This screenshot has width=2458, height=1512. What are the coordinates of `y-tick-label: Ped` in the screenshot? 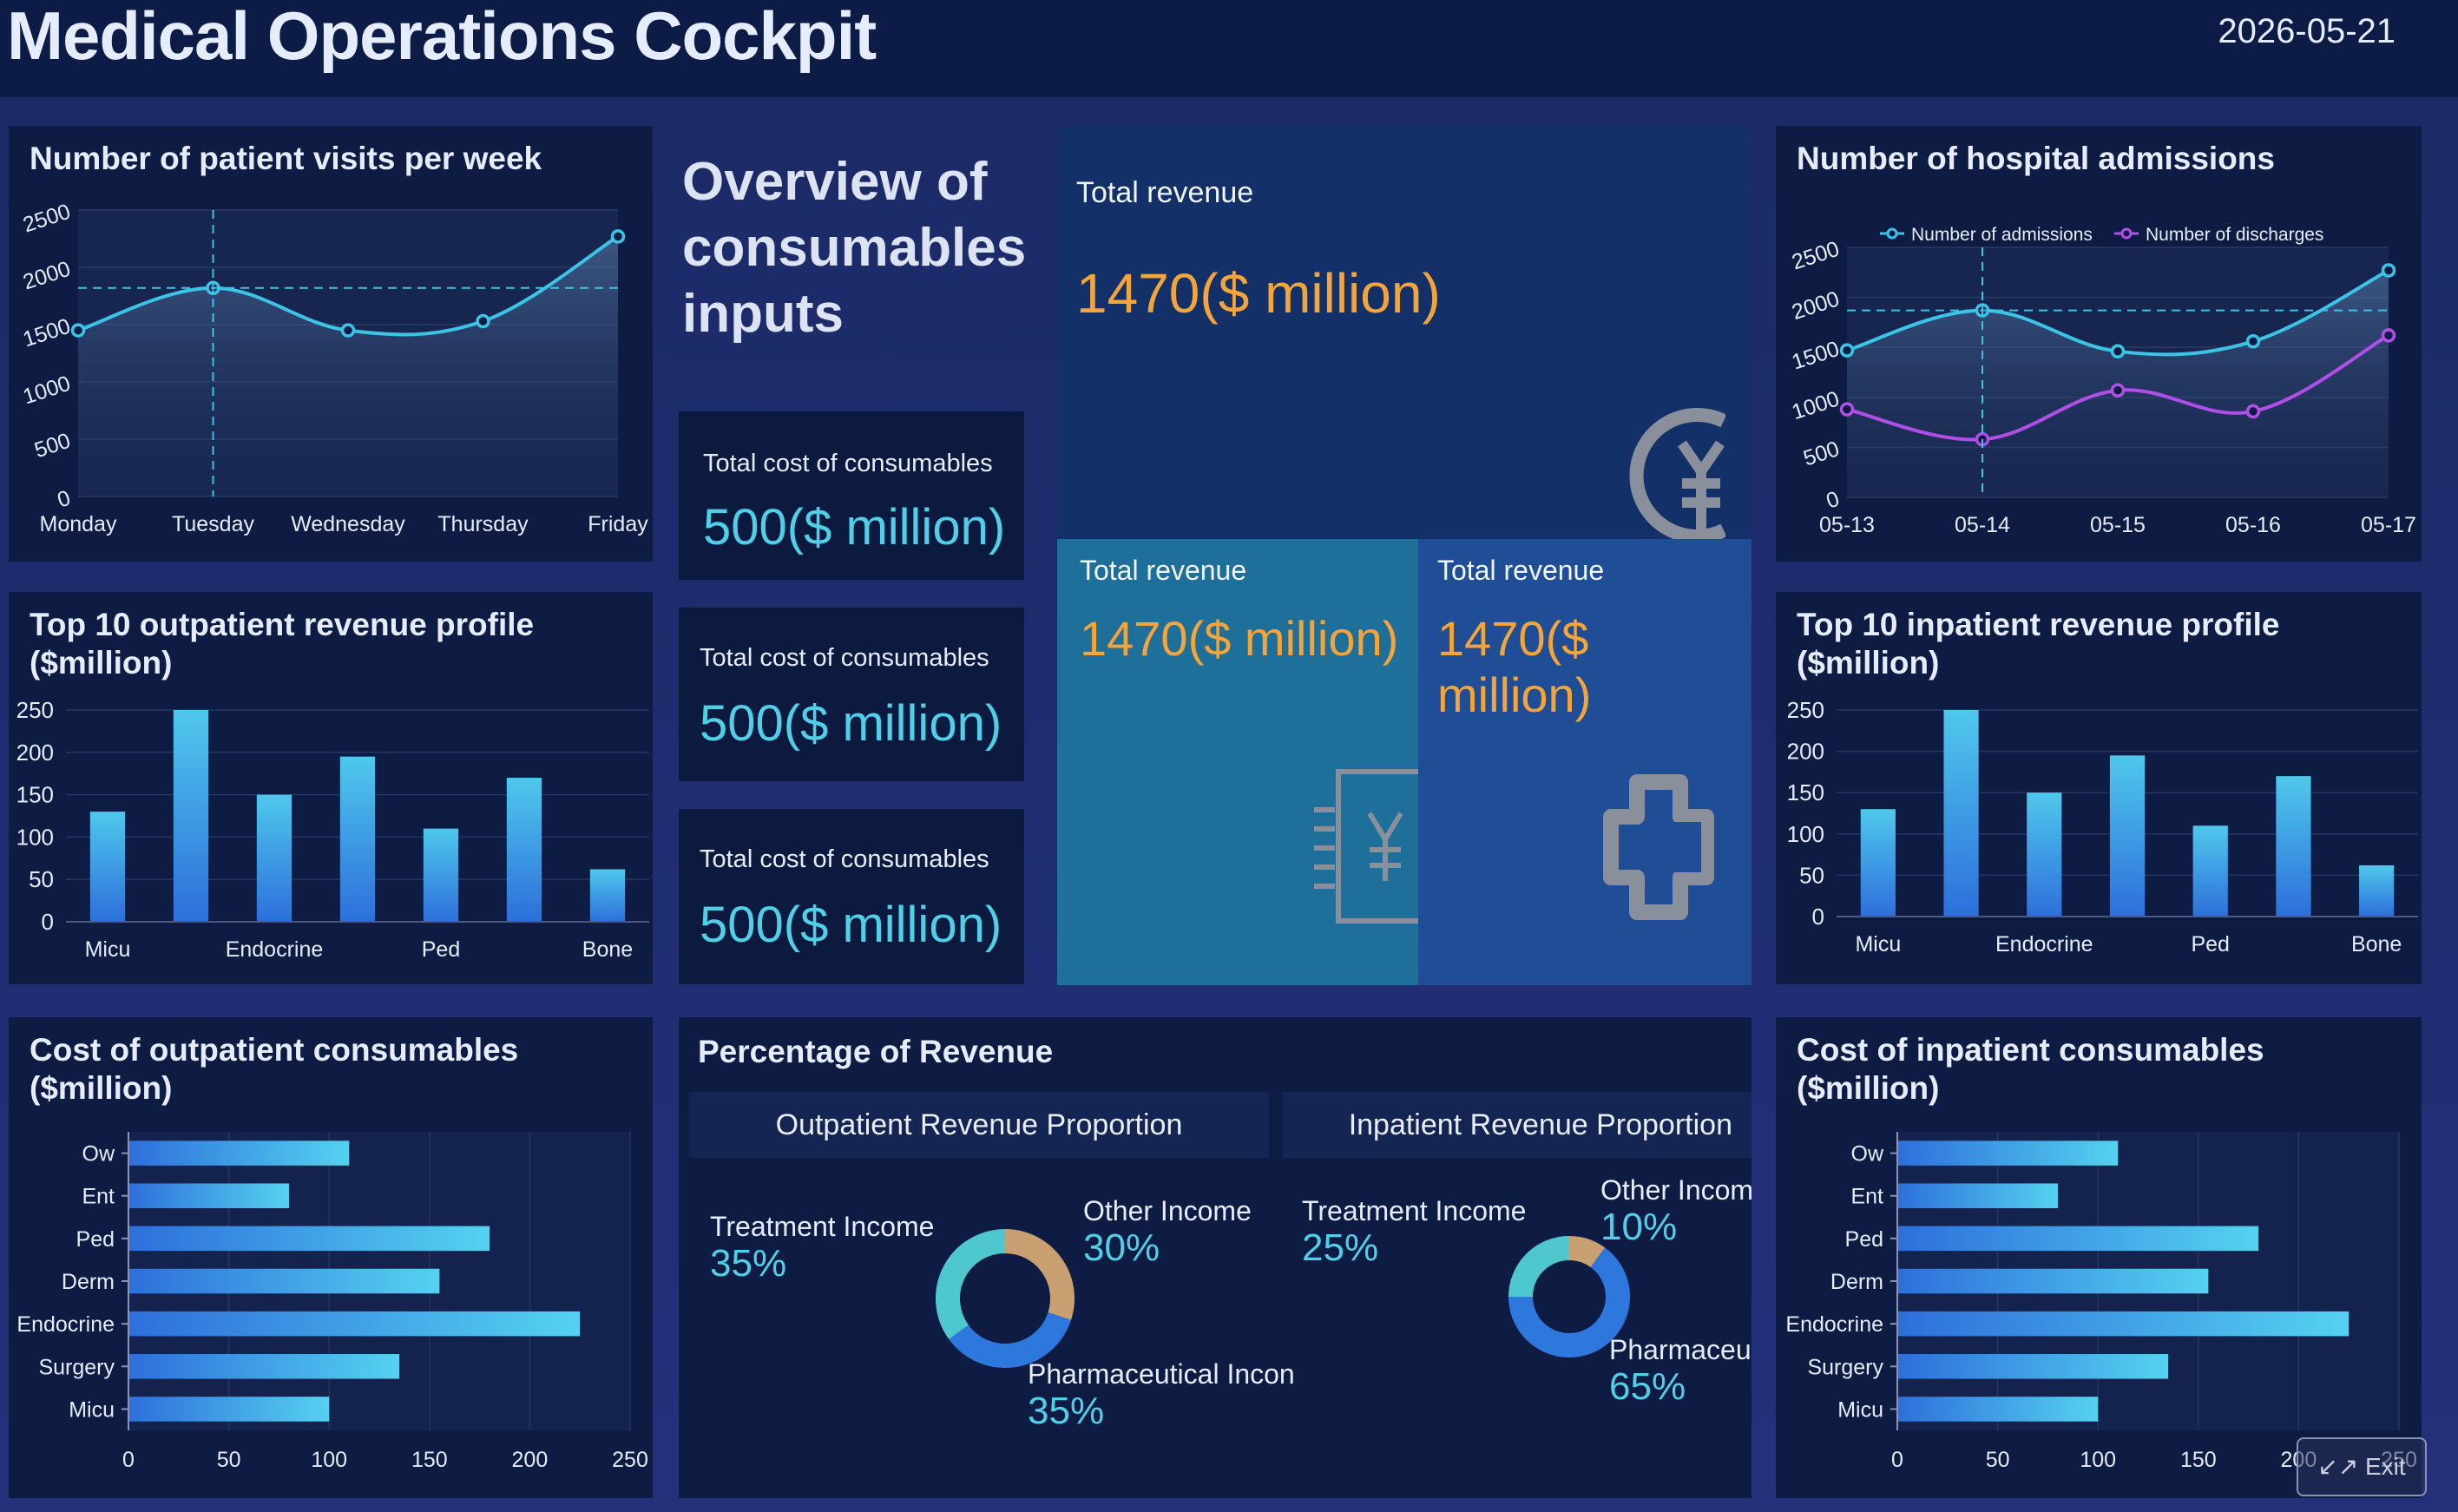 It's located at (95, 1239).